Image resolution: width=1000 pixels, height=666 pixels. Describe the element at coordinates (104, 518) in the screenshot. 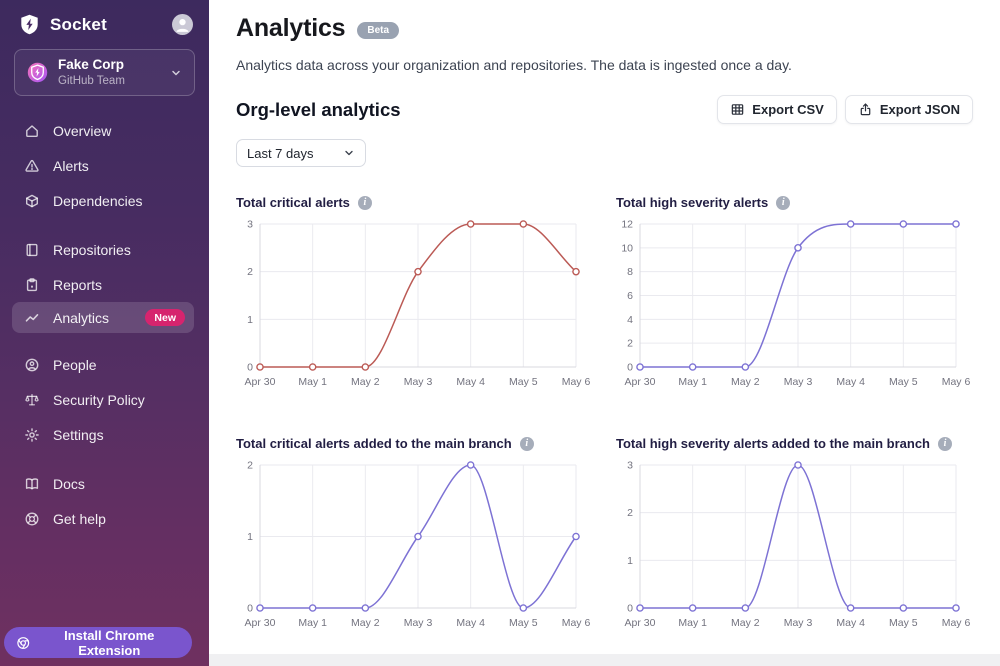

I see `sidebar-item-get-help: Get help` at that location.